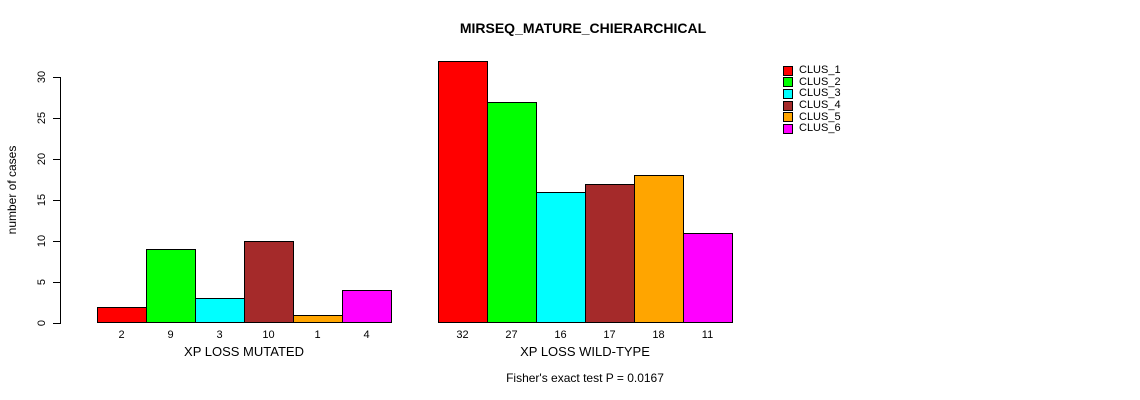 This screenshot has height=400, width=1140. I want to click on bar-value-label: 3, so click(219, 335).